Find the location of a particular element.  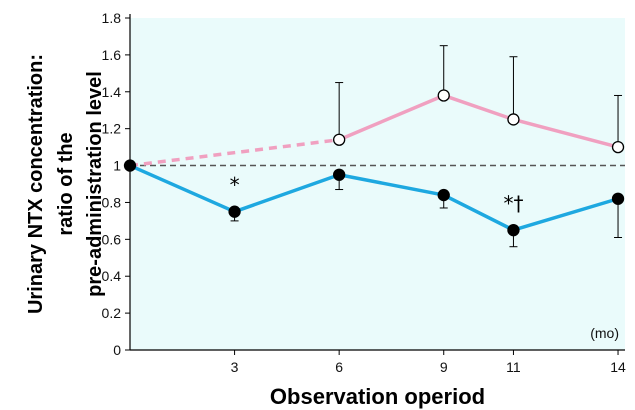

series-dashed-segment is located at coordinates (234, 152).